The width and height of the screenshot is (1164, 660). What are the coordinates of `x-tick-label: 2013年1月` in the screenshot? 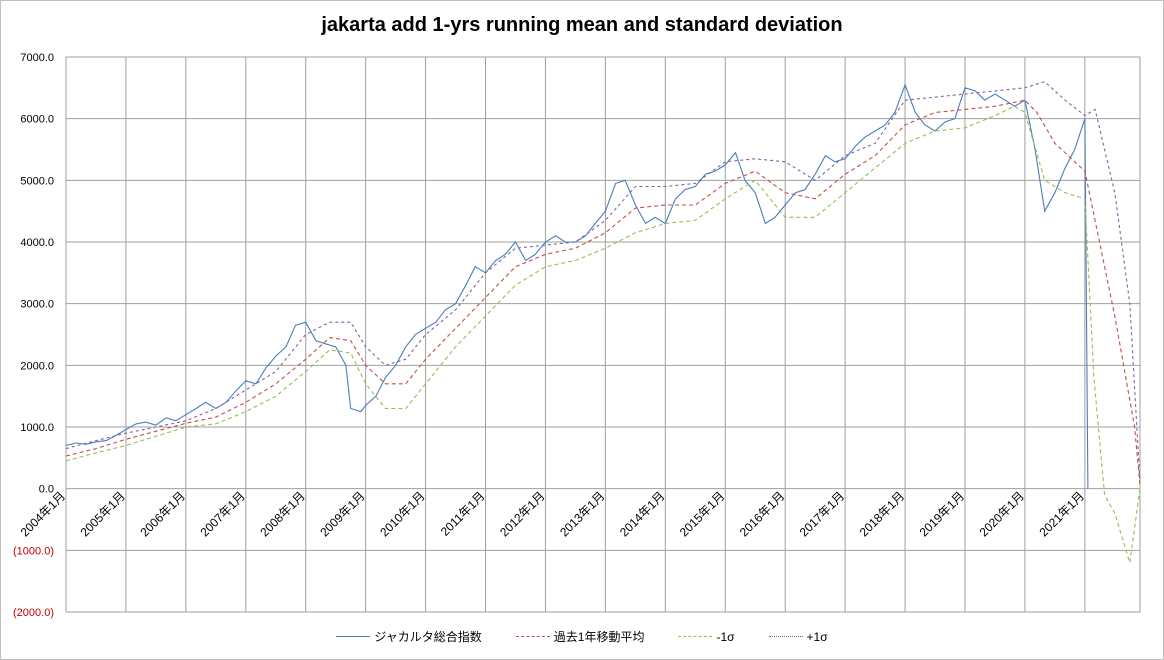 It's located at (582, 514).